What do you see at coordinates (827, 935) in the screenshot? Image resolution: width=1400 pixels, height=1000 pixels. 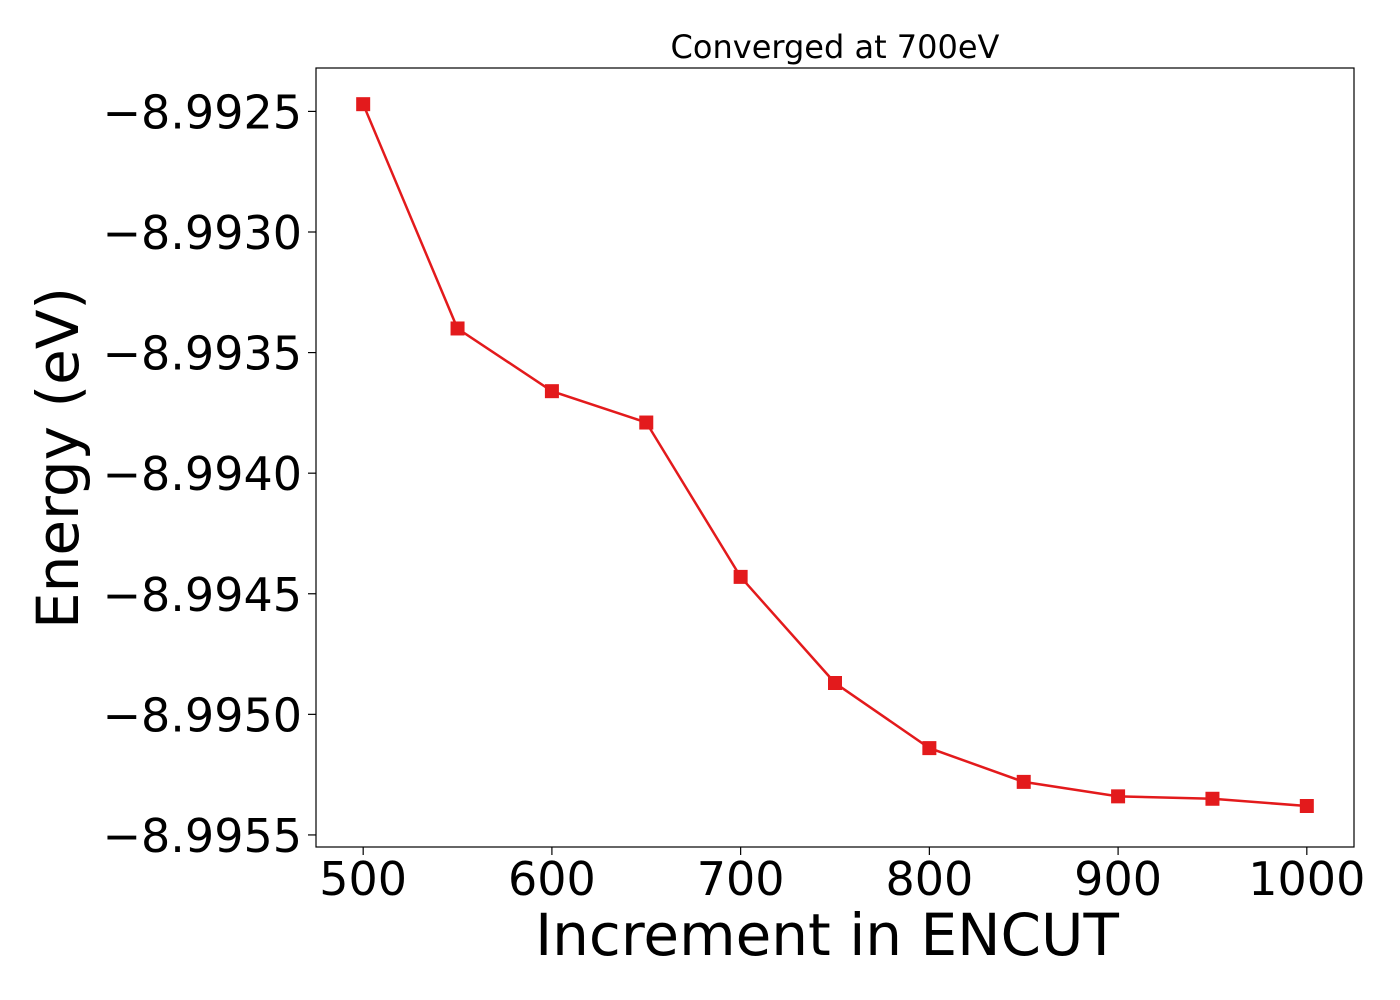 I see `x-axis-label: Increment in ENCUT` at bounding box center [827, 935].